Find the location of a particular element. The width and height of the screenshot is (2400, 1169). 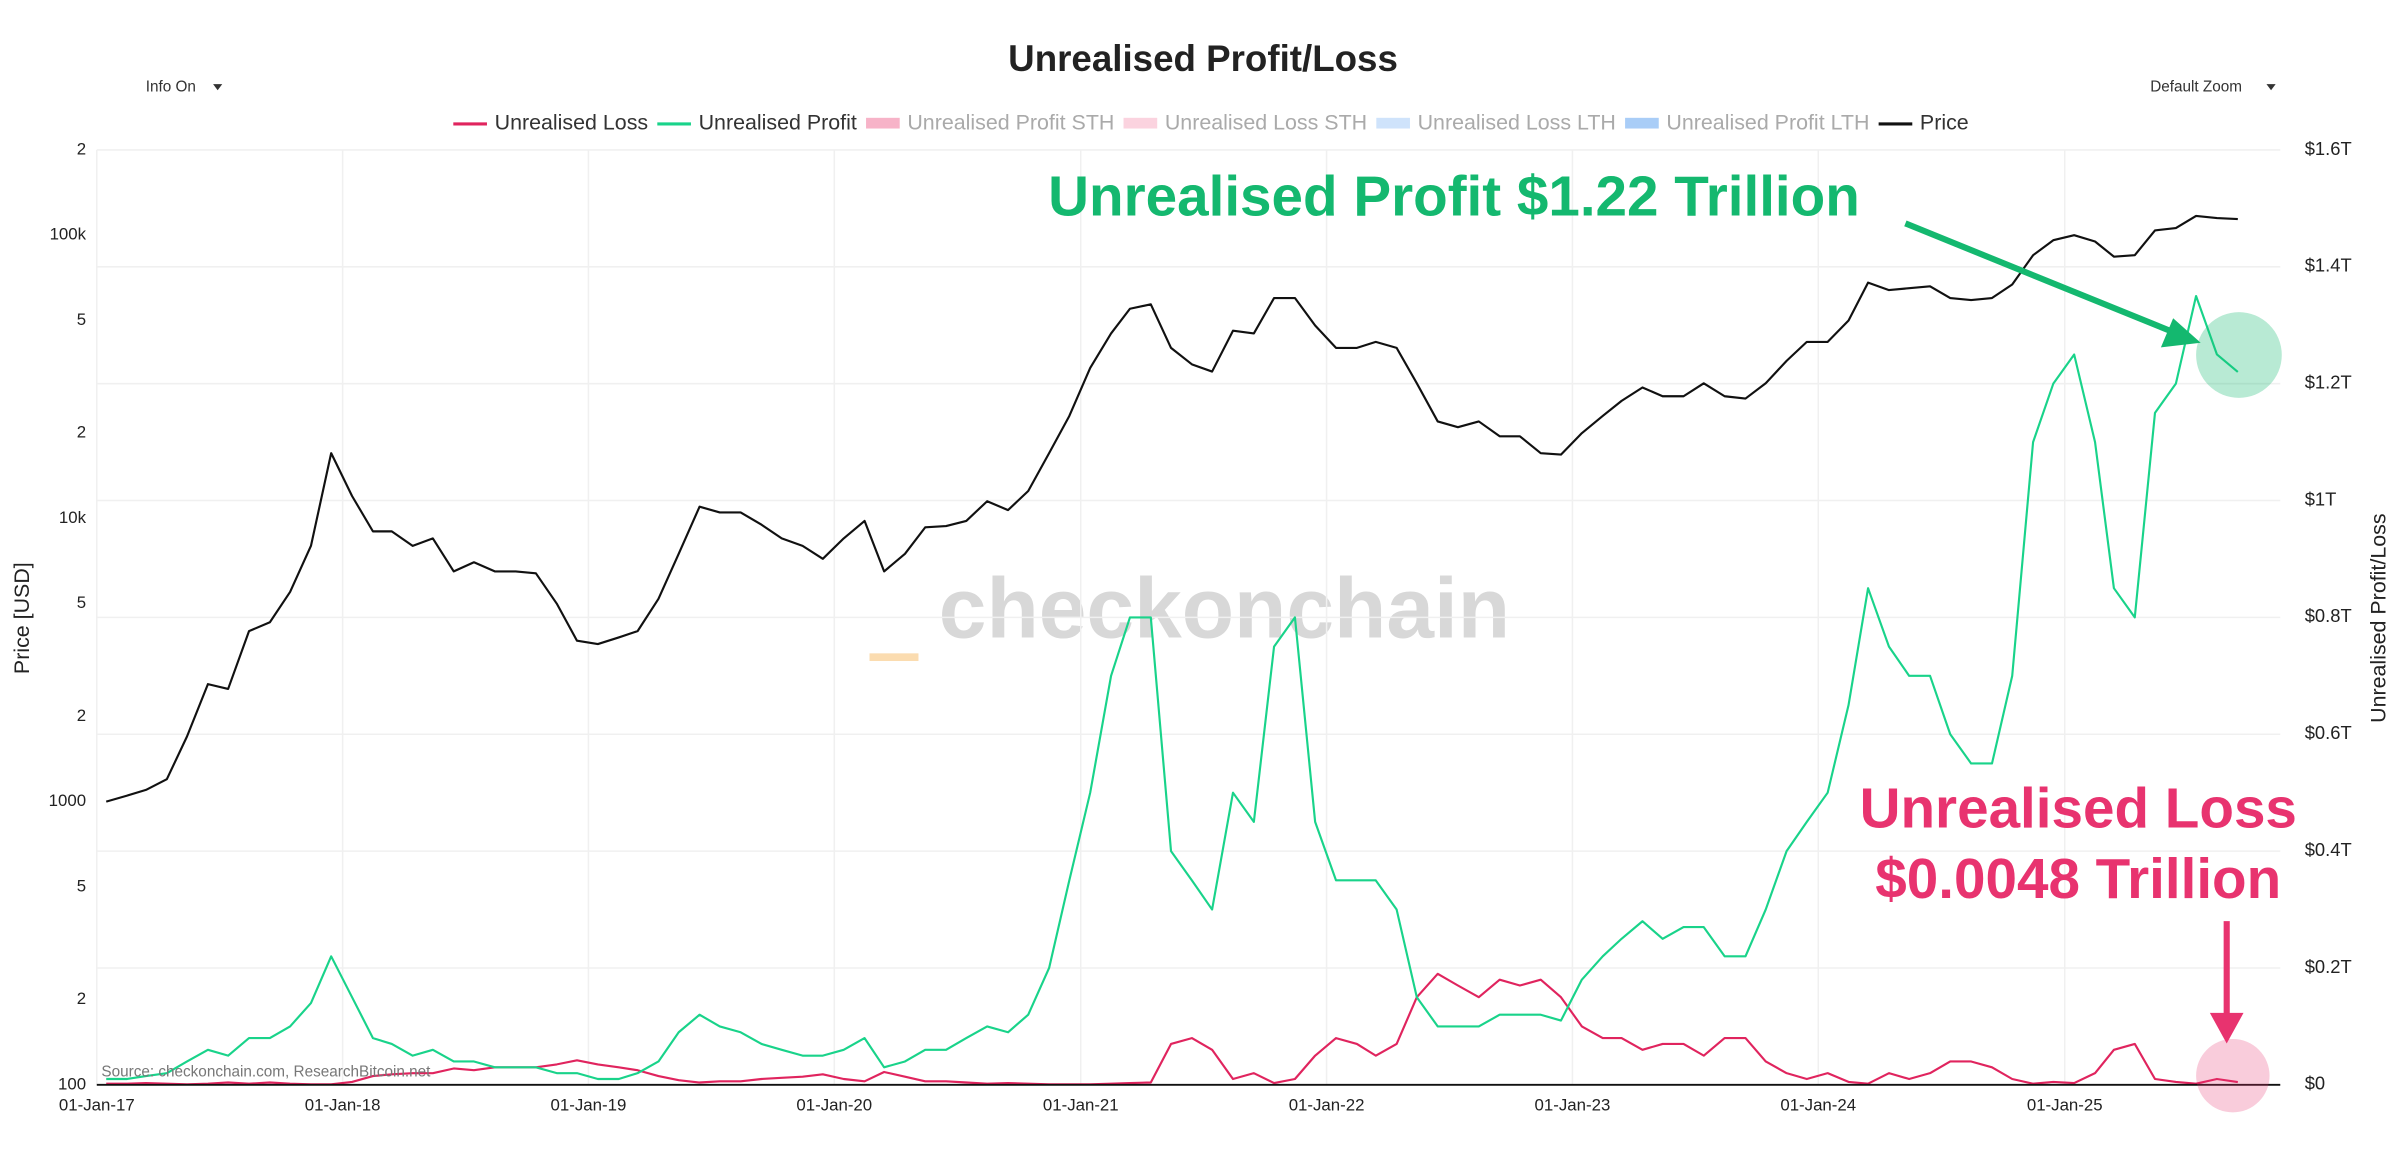

legend-item: Unrealised Loss LTH is located at coordinates (1496, 123).